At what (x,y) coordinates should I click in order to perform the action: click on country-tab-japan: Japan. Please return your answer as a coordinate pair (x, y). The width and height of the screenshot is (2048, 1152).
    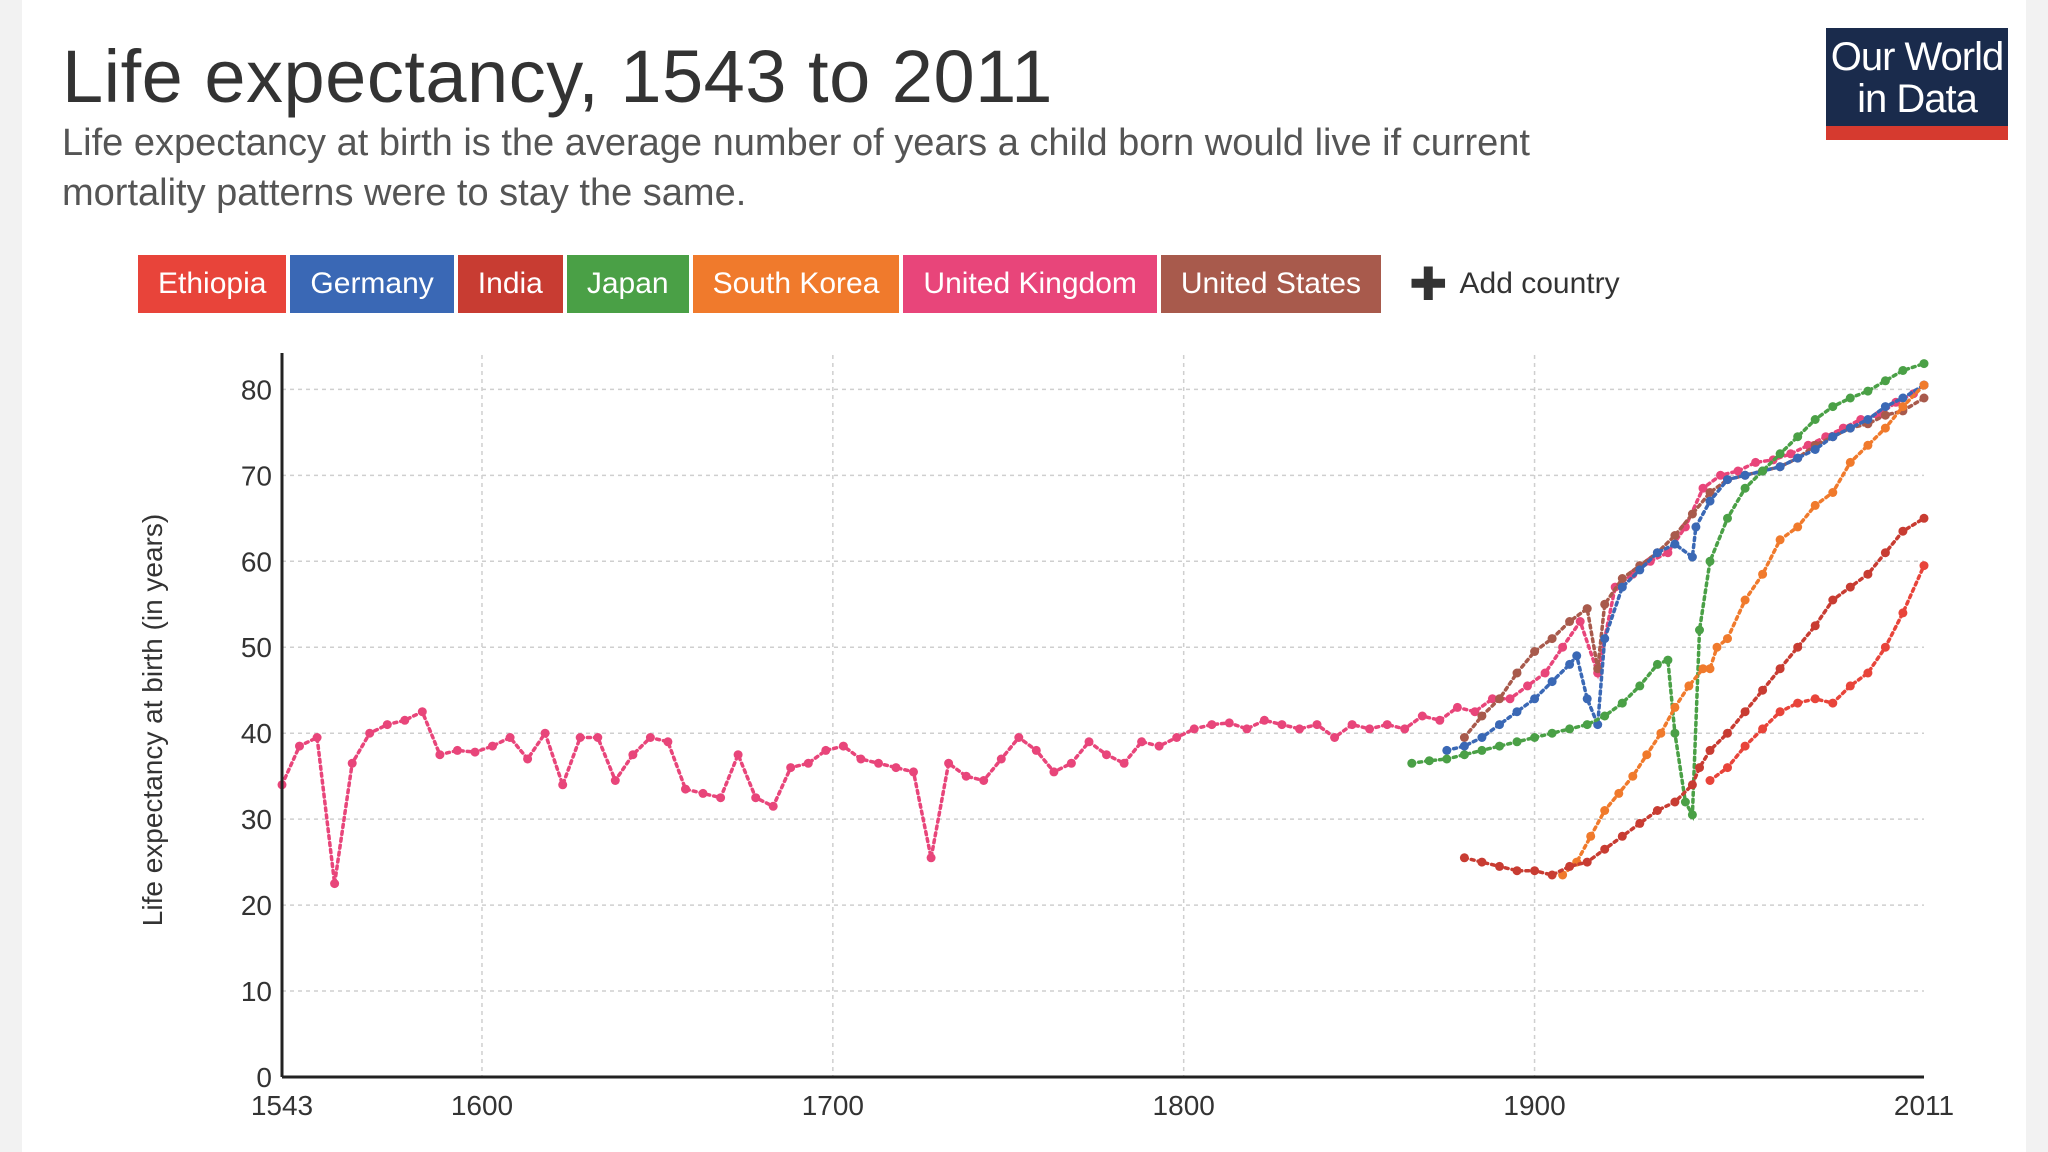
    Looking at the image, I should click on (627, 284).